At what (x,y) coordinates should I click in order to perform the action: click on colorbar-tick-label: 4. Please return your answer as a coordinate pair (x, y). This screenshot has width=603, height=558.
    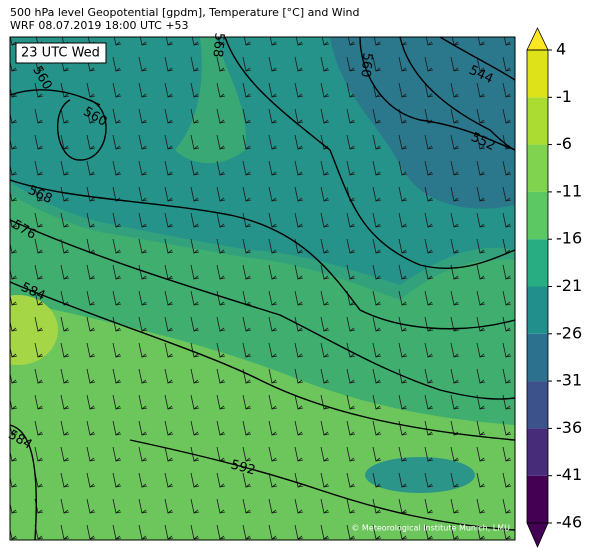
    Looking at the image, I should click on (561, 49).